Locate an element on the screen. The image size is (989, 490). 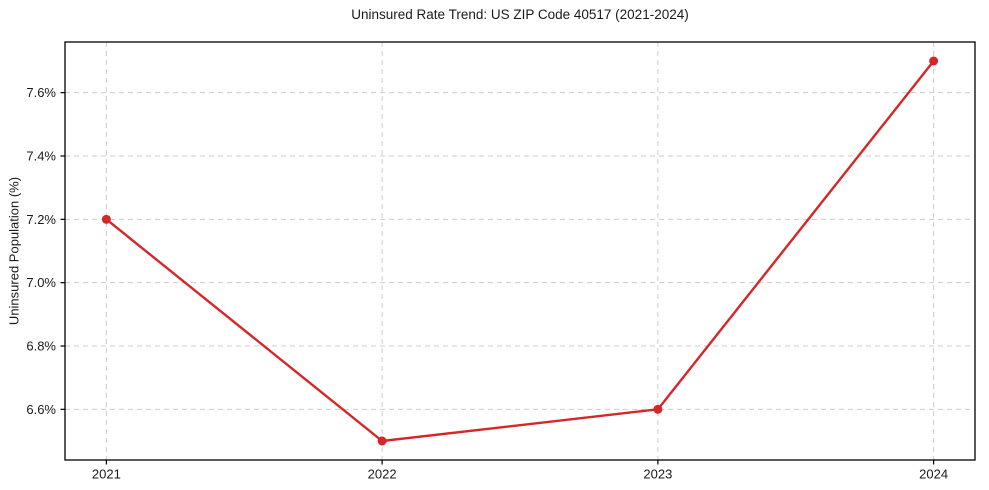
y-tick-label: 6.6% is located at coordinates (41, 409).